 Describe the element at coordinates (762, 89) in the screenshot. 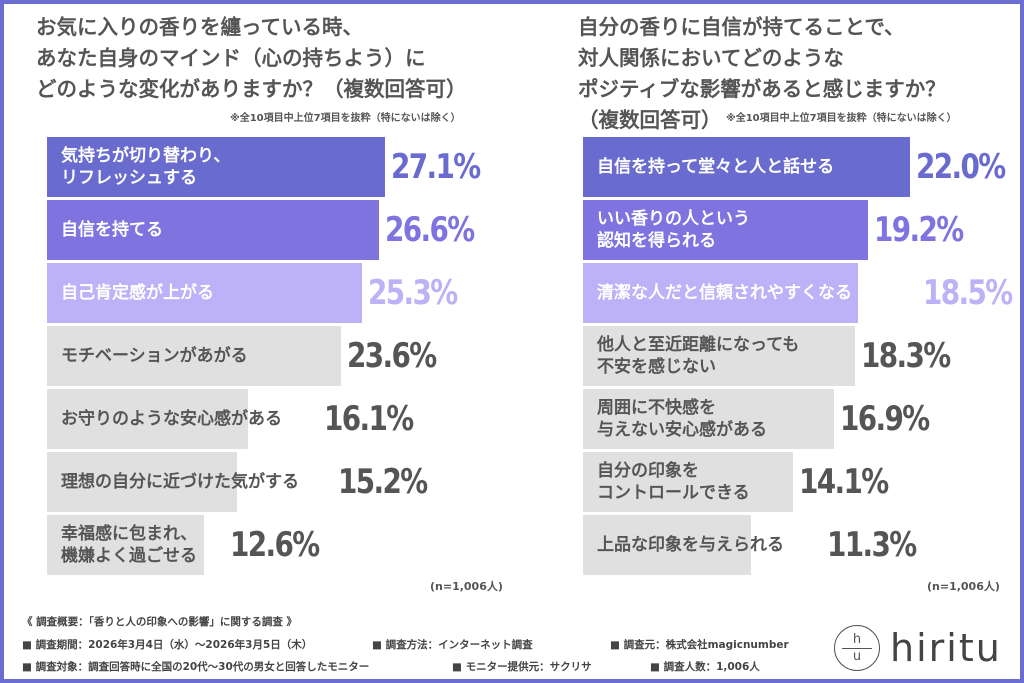

I see `title-line: ポジティブな影響があると感じますか？` at that location.